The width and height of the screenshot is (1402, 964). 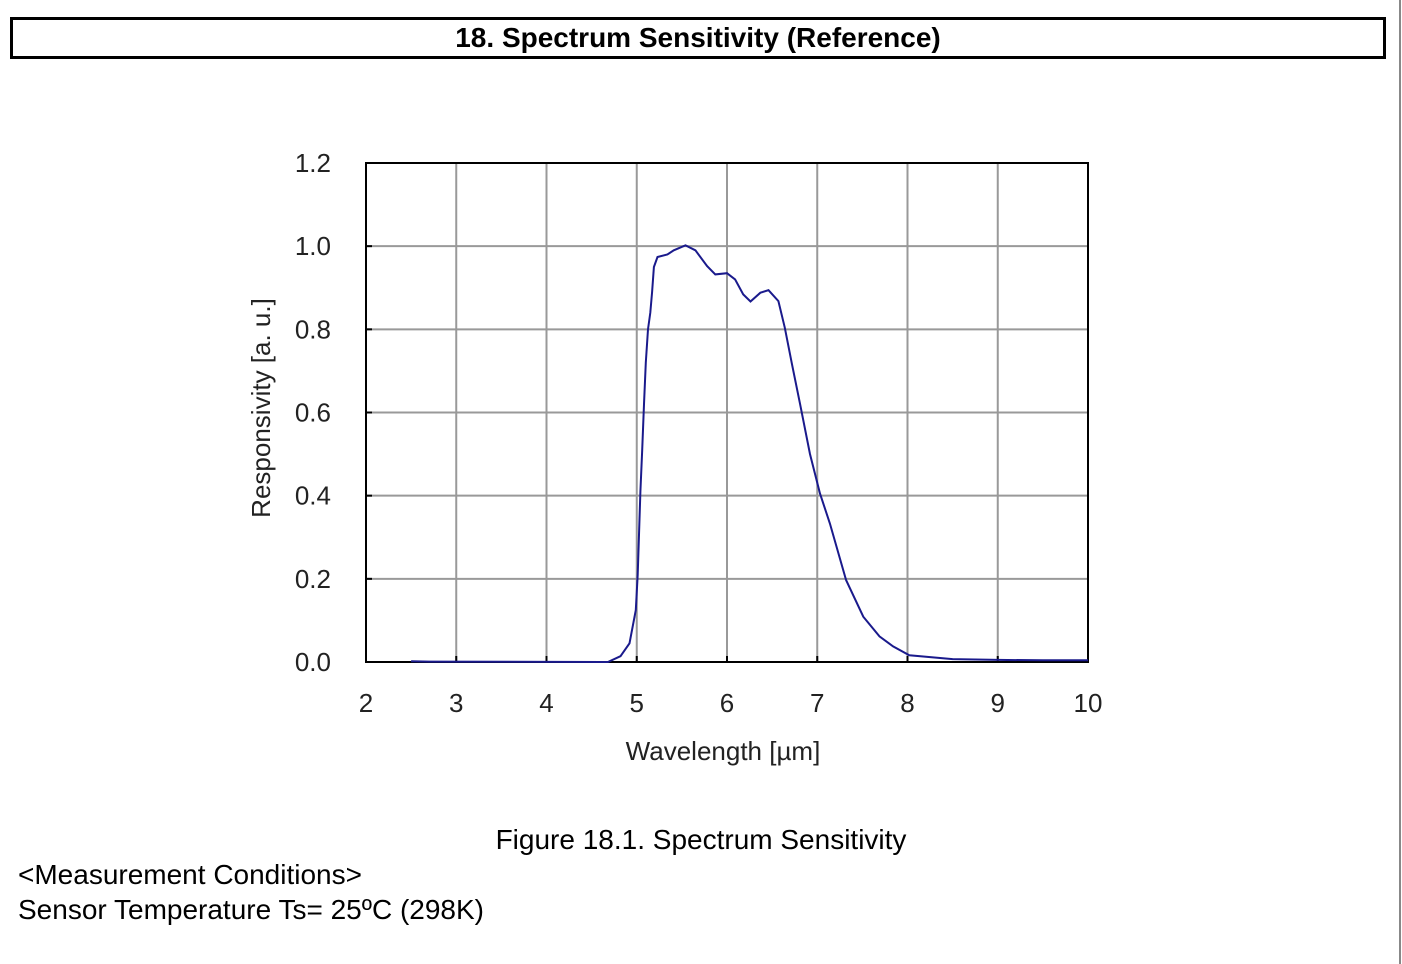 What do you see at coordinates (727, 703) in the screenshot?
I see `x-tick-label: 6` at bounding box center [727, 703].